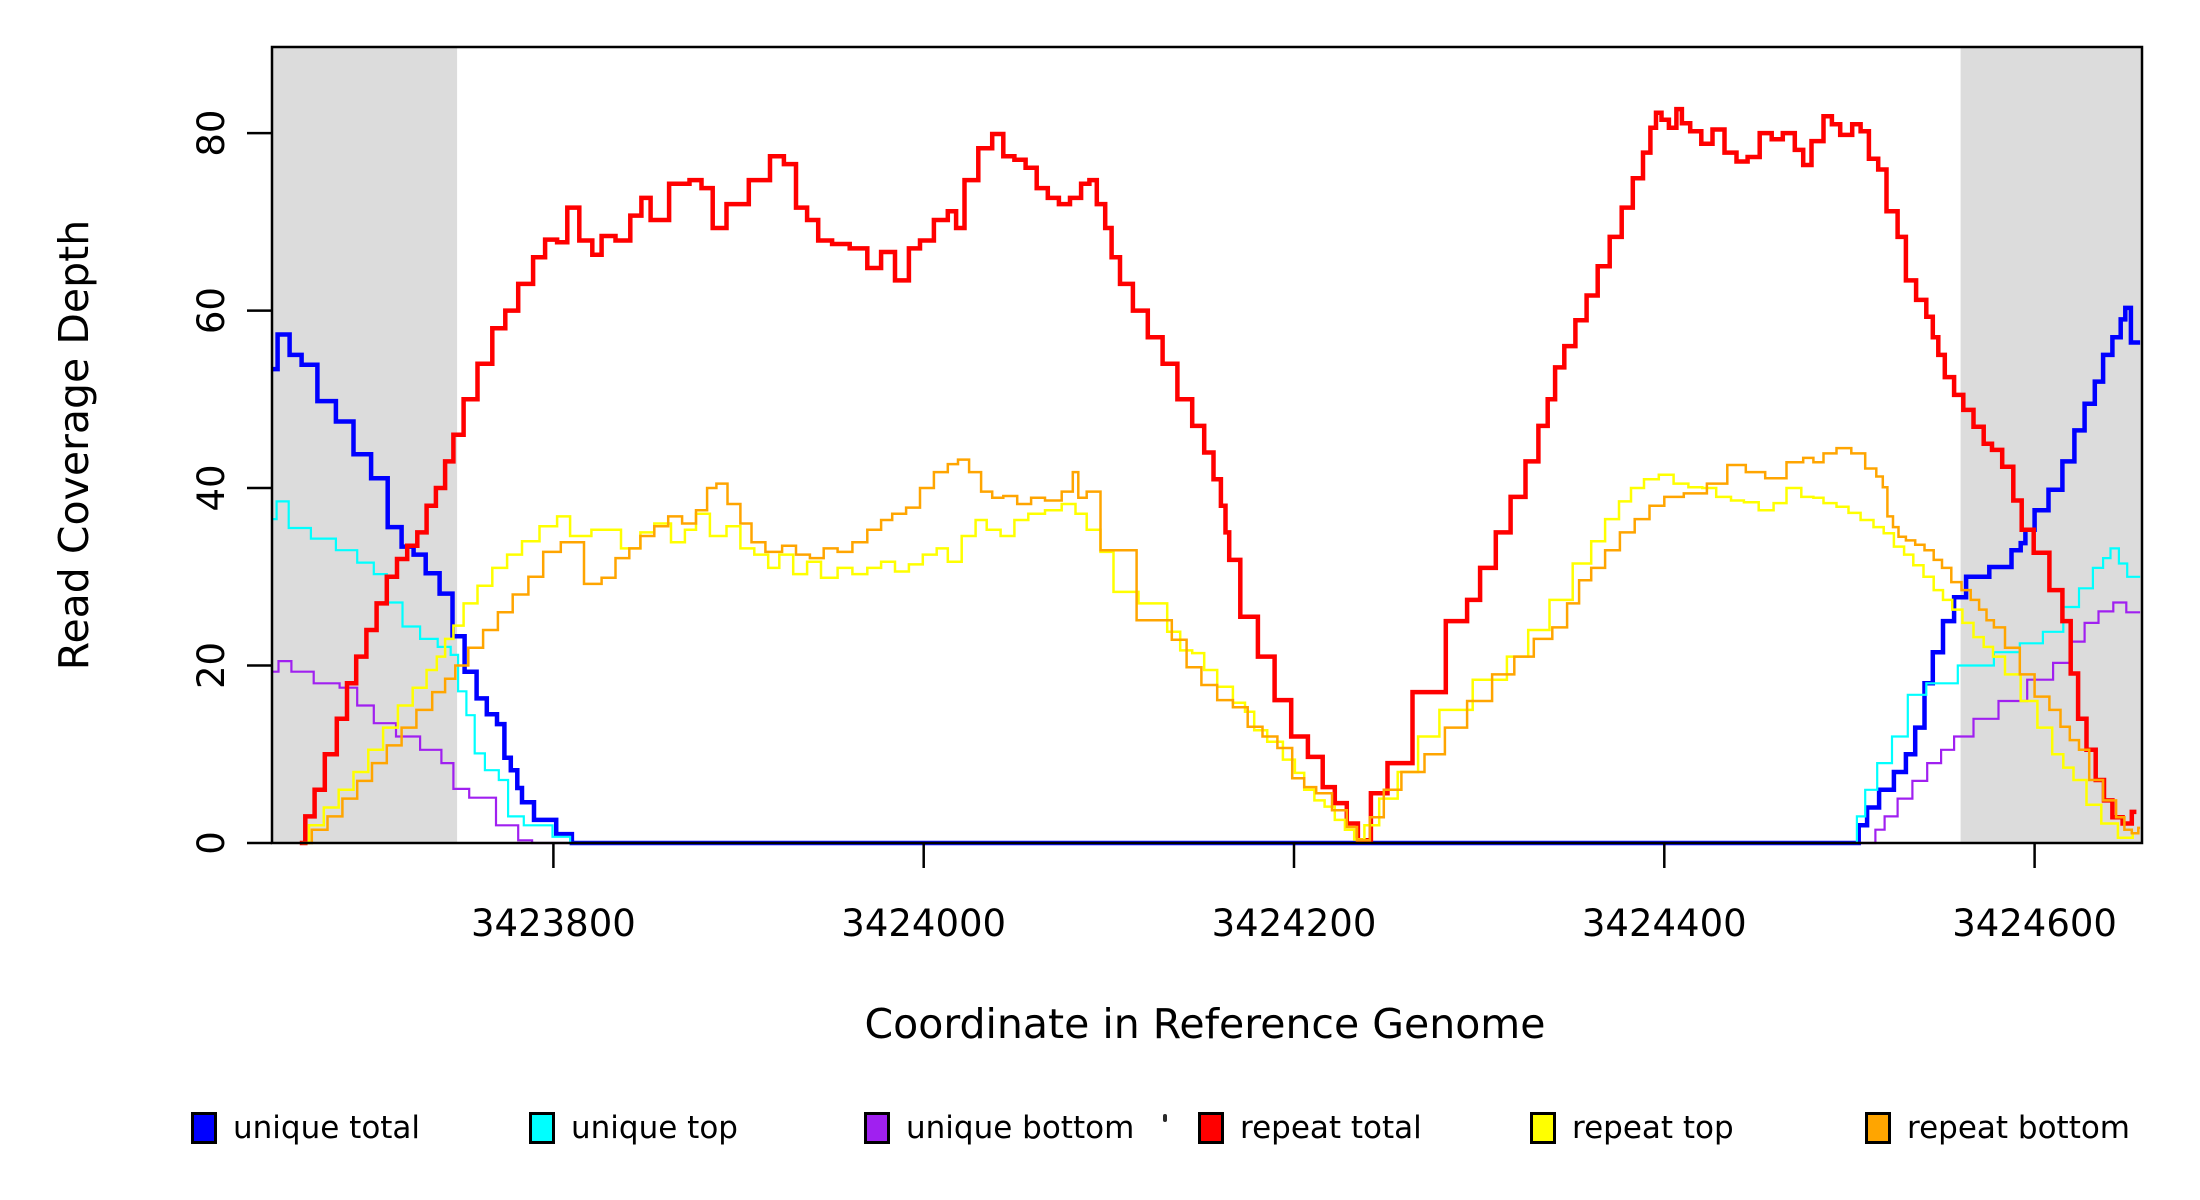 The image size is (2200, 1200). What do you see at coordinates (211, 487) in the screenshot?
I see `y-tick-label: 40` at bounding box center [211, 487].